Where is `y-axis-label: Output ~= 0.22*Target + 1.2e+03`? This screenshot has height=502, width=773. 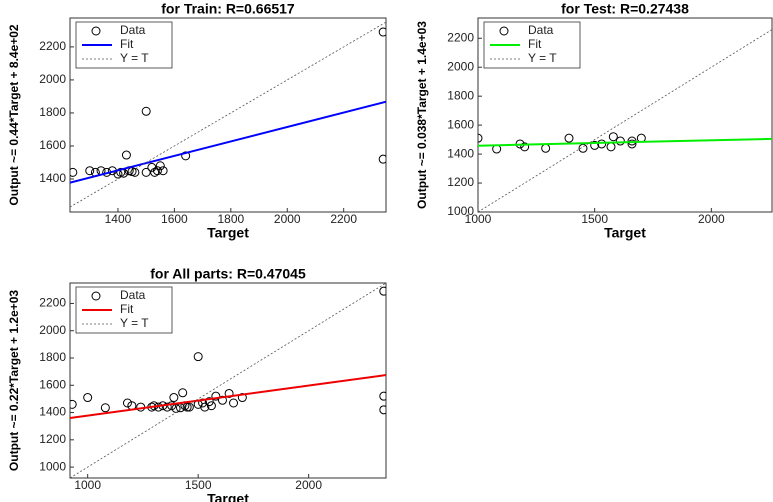 y-axis-label: Output ~= 0.22*Target + 1.2e+03 is located at coordinates (14, 381).